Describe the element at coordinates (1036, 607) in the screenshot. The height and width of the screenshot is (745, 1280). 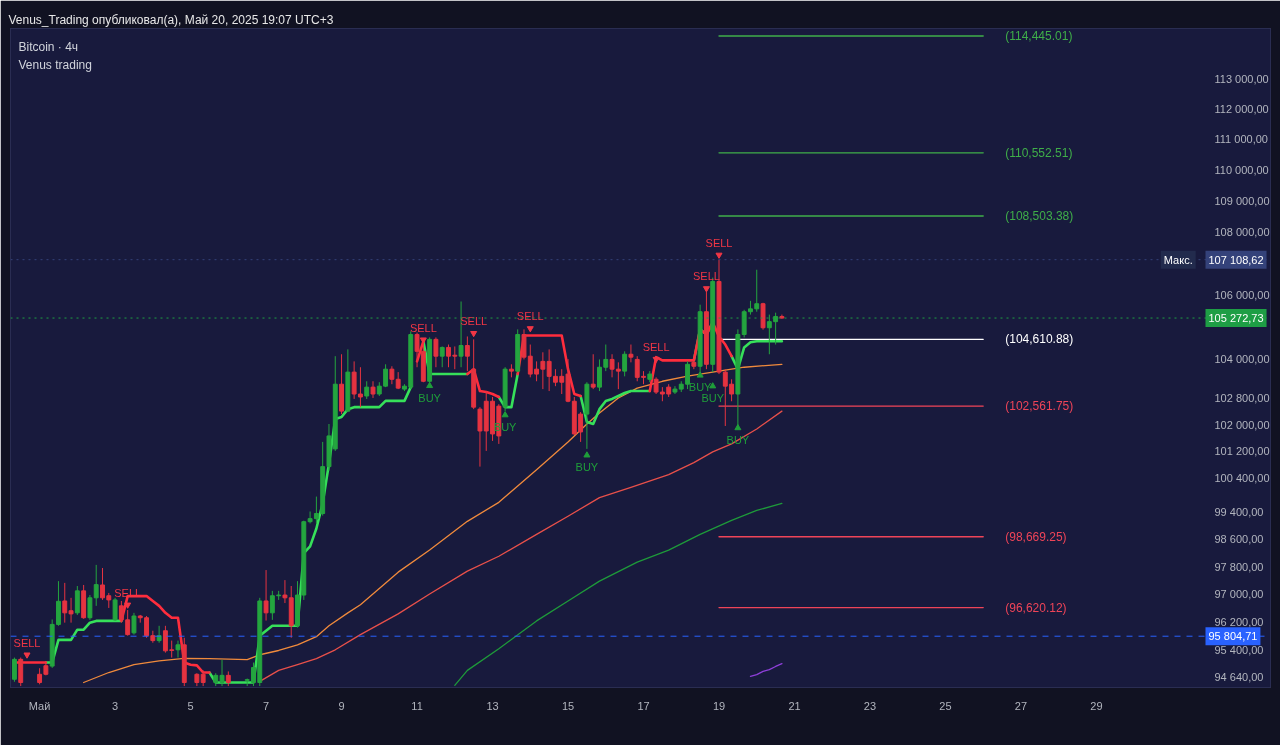
I see `series-label: (96,620.12)` at that location.